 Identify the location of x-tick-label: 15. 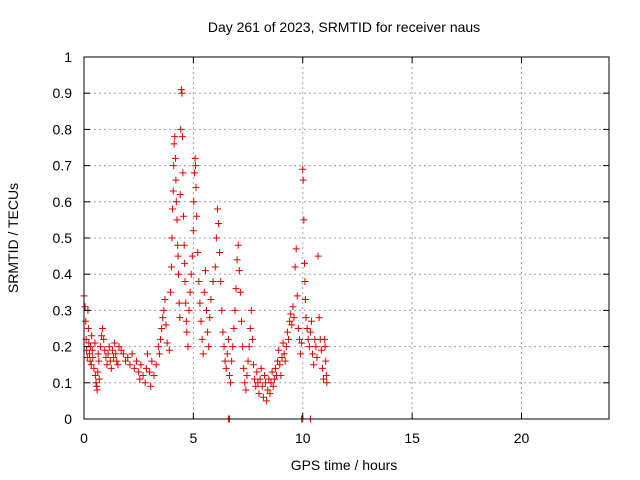
(412, 438).